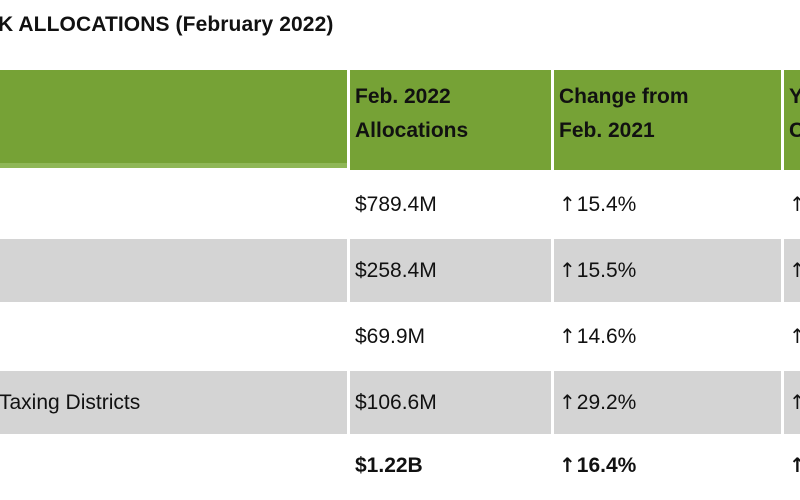 The width and height of the screenshot is (800, 500). Describe the element at coordinates (669, 464) in the screenshot. I see `change-cell: ↑16.4%` at that location.